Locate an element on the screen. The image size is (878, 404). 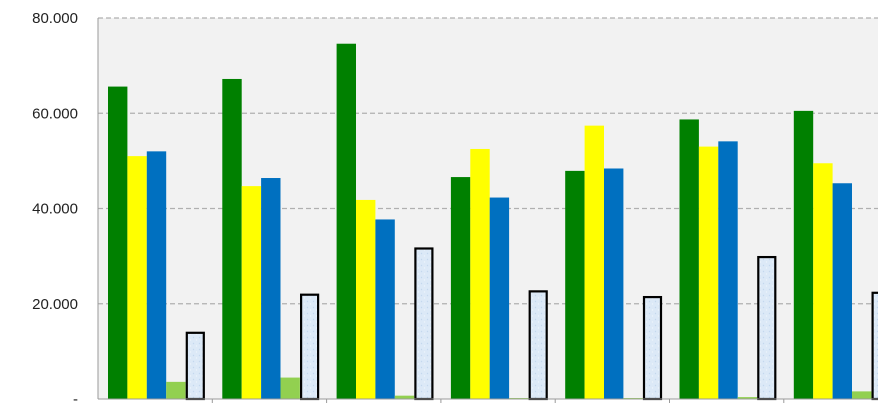
y-tick-label: 60.000 is located at coordinates (55, 113).